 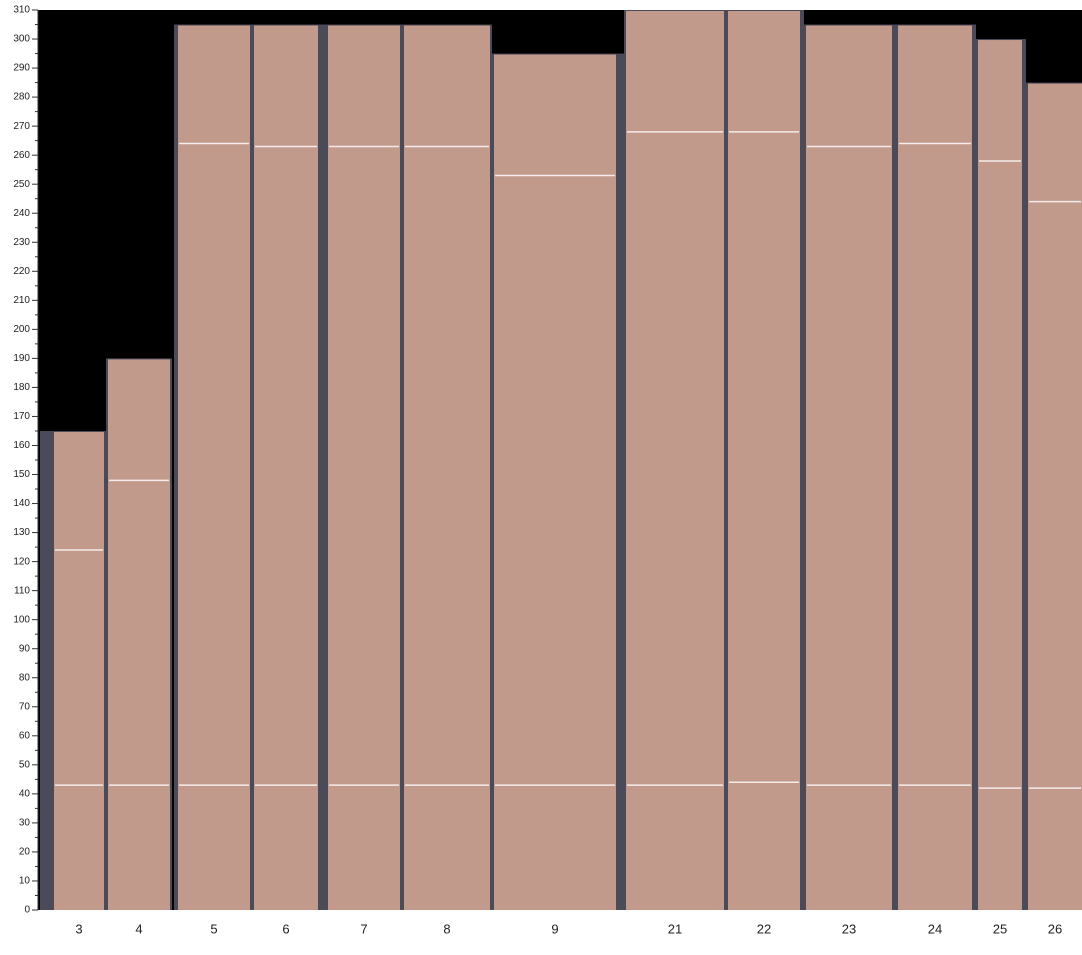 What do you see at coordinates (21, 39) in the screenshot?
I see `y-tick-label: 300` at bounding box center [21, 39].